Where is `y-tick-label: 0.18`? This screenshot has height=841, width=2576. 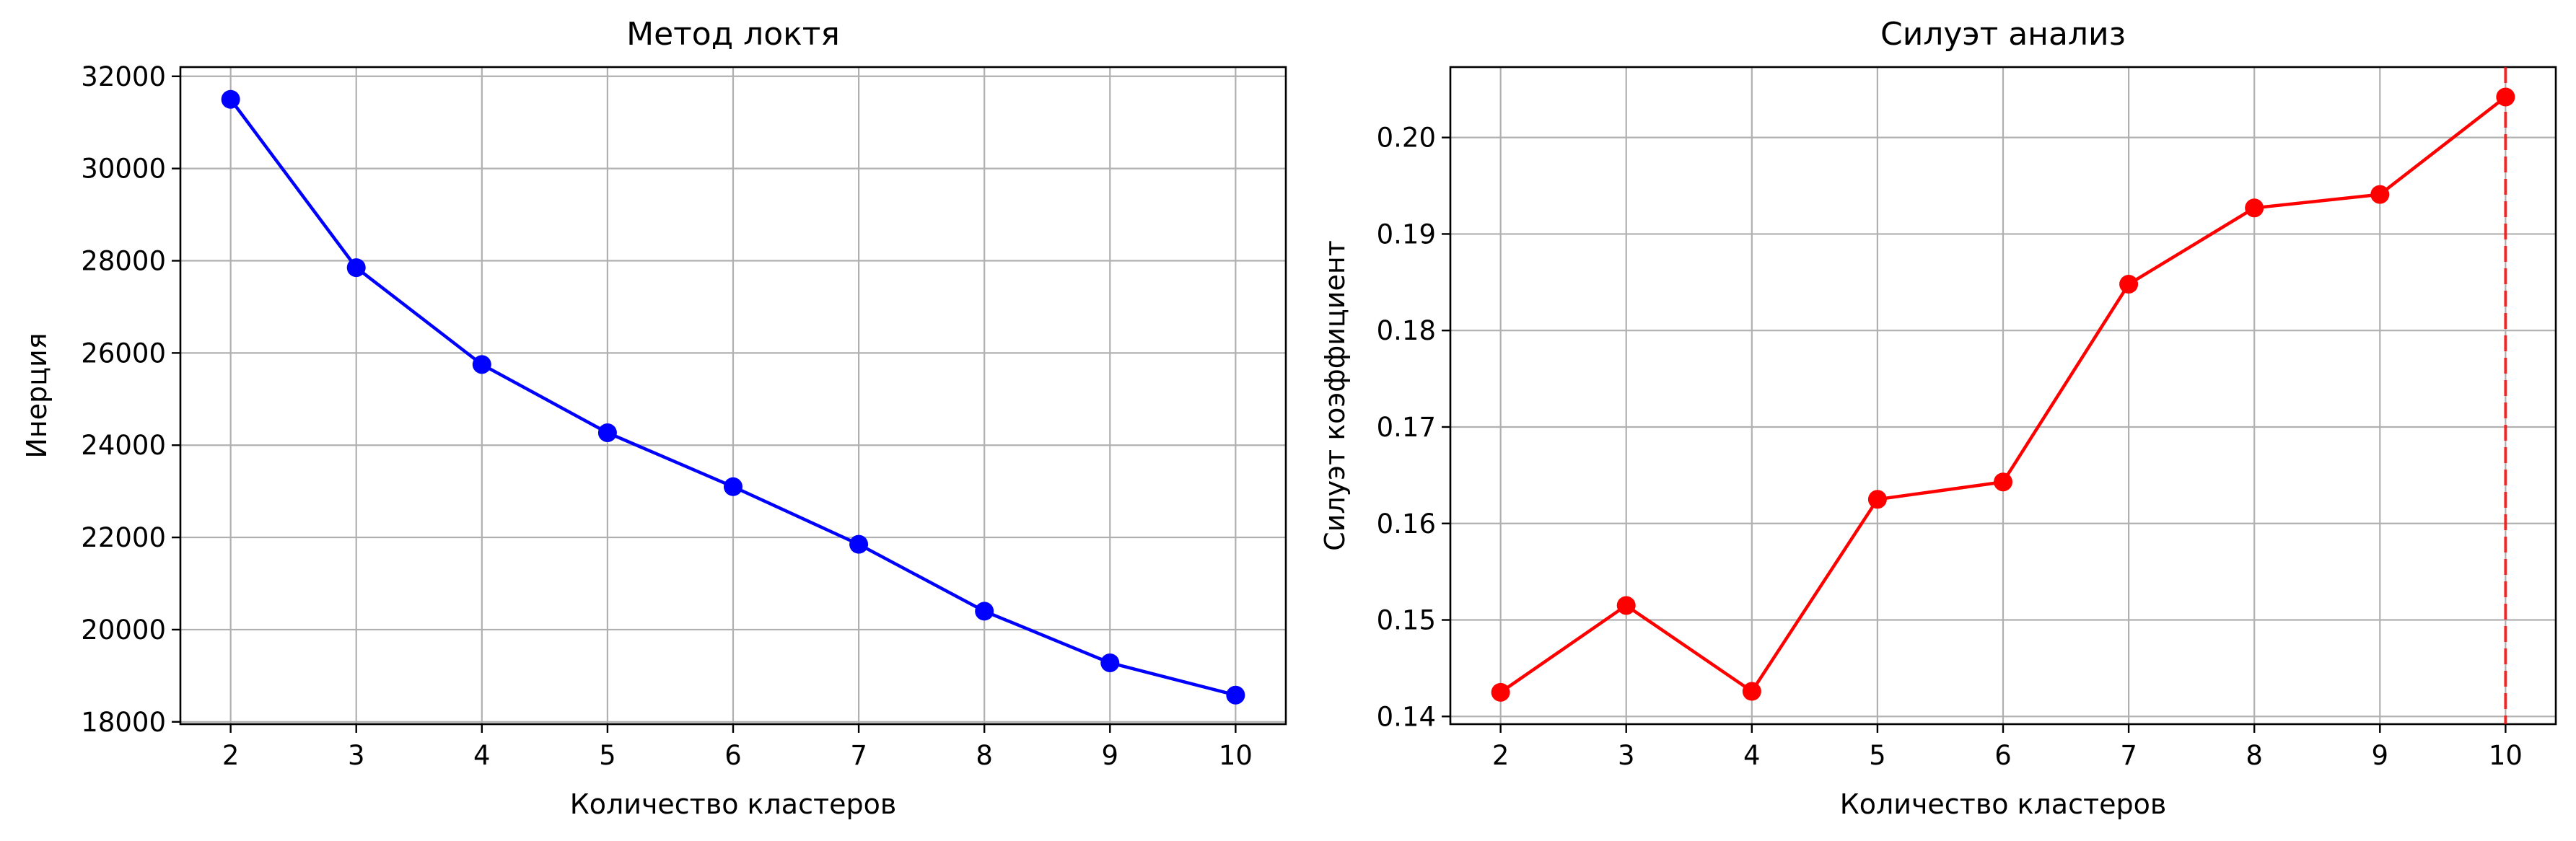 y-tick-label: 0.18 is located at coordinates (1406, 330).